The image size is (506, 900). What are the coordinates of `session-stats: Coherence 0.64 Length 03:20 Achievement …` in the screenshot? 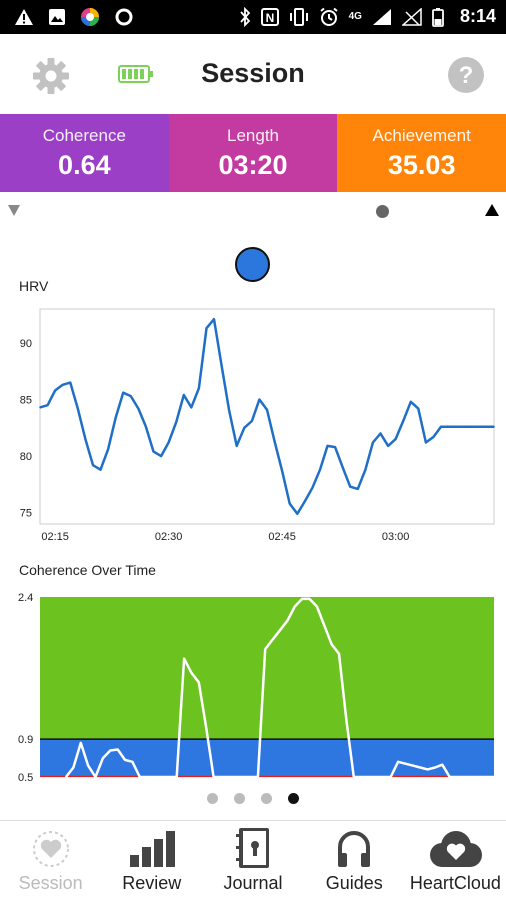 It's located at (253, 153).